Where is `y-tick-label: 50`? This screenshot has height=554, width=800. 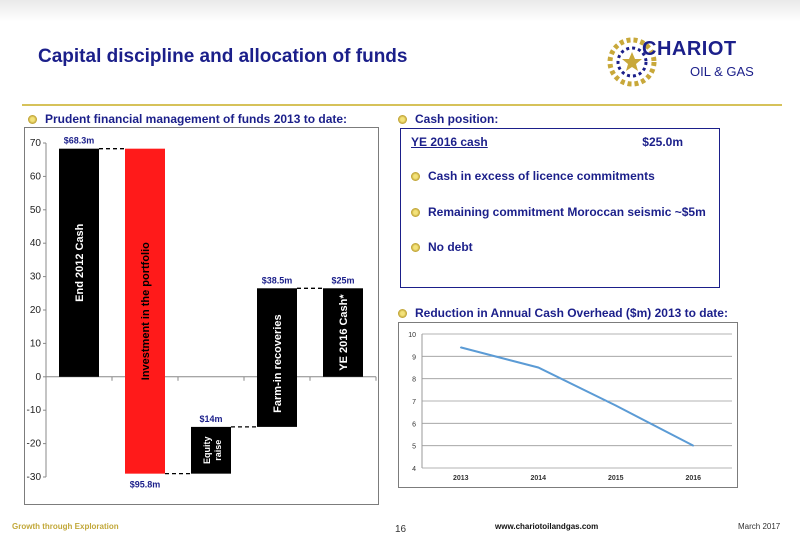
y-tick-label: 50 is located at coordinates (36, 210).